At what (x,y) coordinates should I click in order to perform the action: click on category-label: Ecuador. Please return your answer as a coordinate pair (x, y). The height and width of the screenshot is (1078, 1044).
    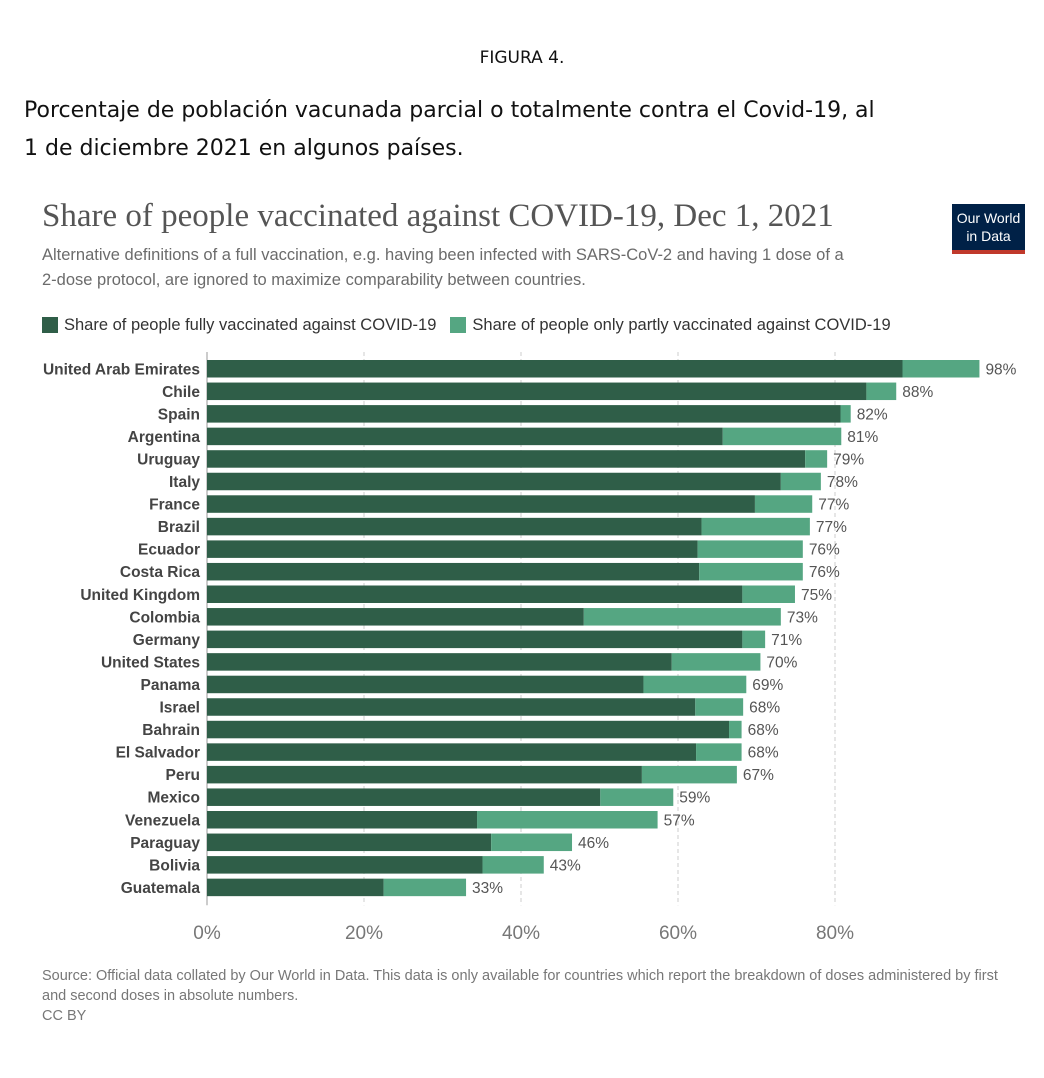
    Looking at the image, I should click on (169, 550).